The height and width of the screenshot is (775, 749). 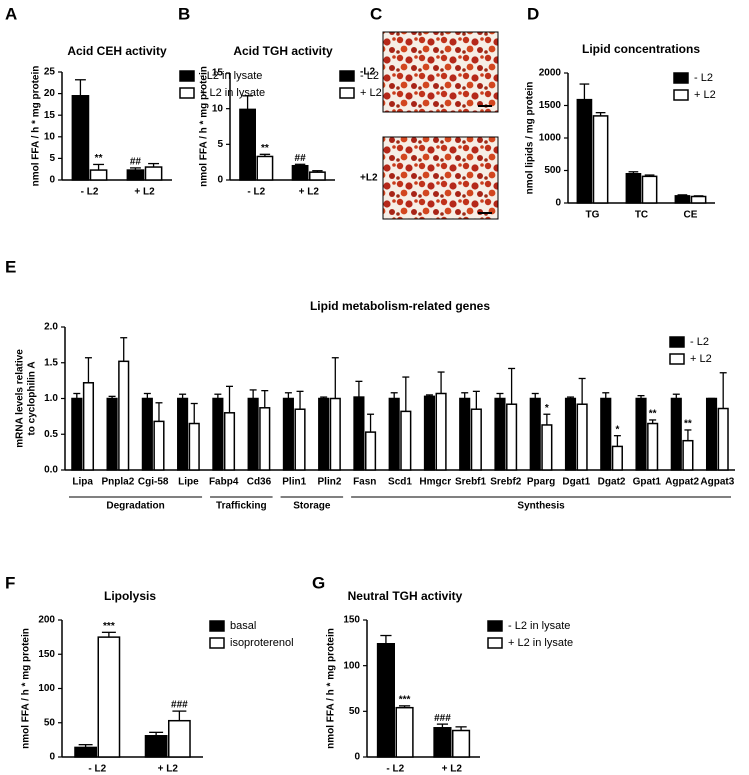 What do you see at coordinates (576, 482) in the screenshot?
I see `x-tick-label: Dgat1` at bounding box center [576, 482].